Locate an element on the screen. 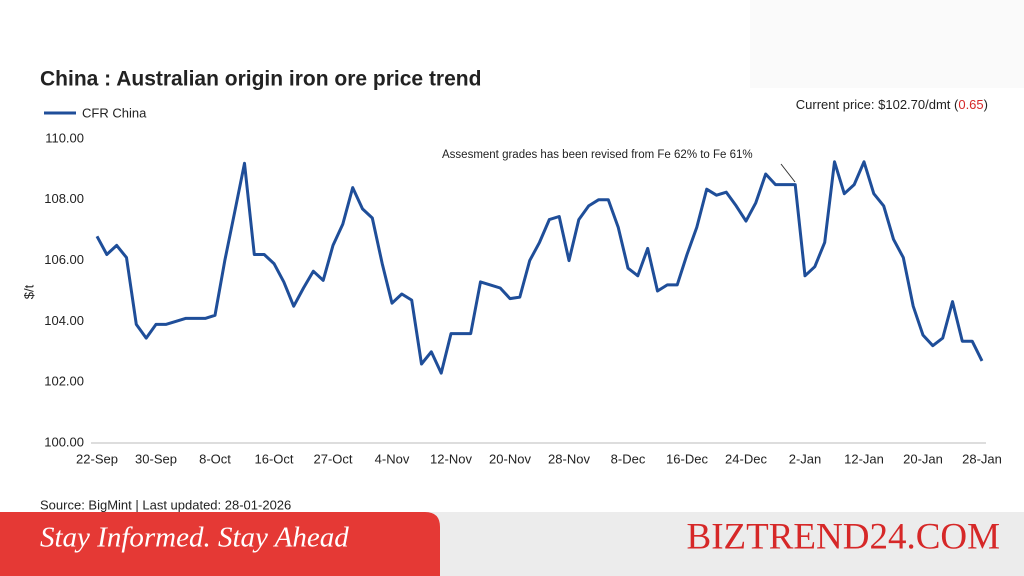 The image size is (1024, 576). x-tick-label: 12-Jan is located at coordinates (864, 458).